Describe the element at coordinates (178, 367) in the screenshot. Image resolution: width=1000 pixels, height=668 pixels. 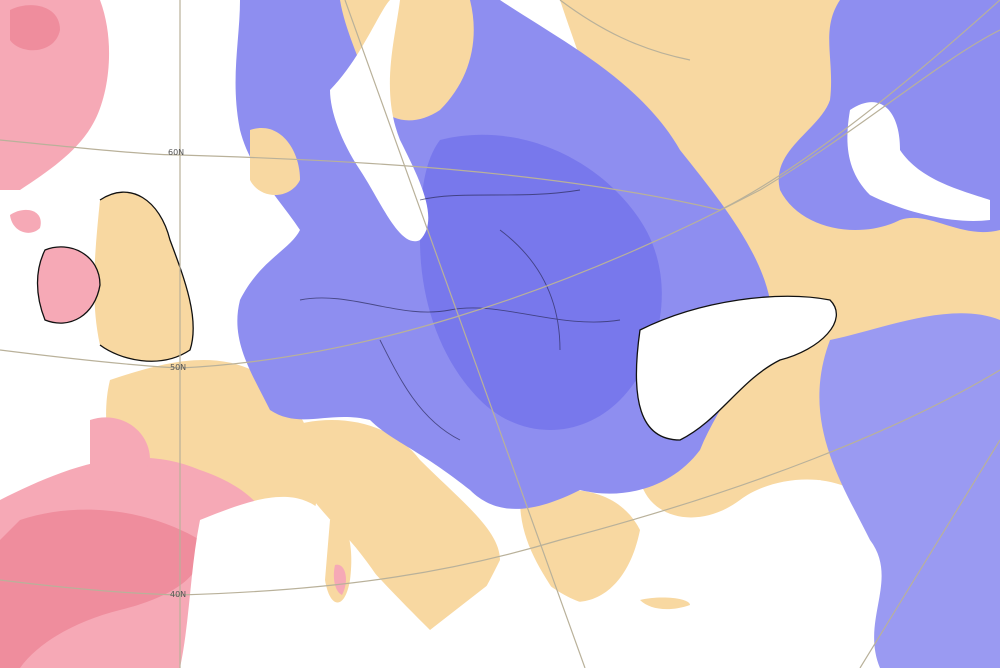
I see `latitude-label: 50N` at that location.